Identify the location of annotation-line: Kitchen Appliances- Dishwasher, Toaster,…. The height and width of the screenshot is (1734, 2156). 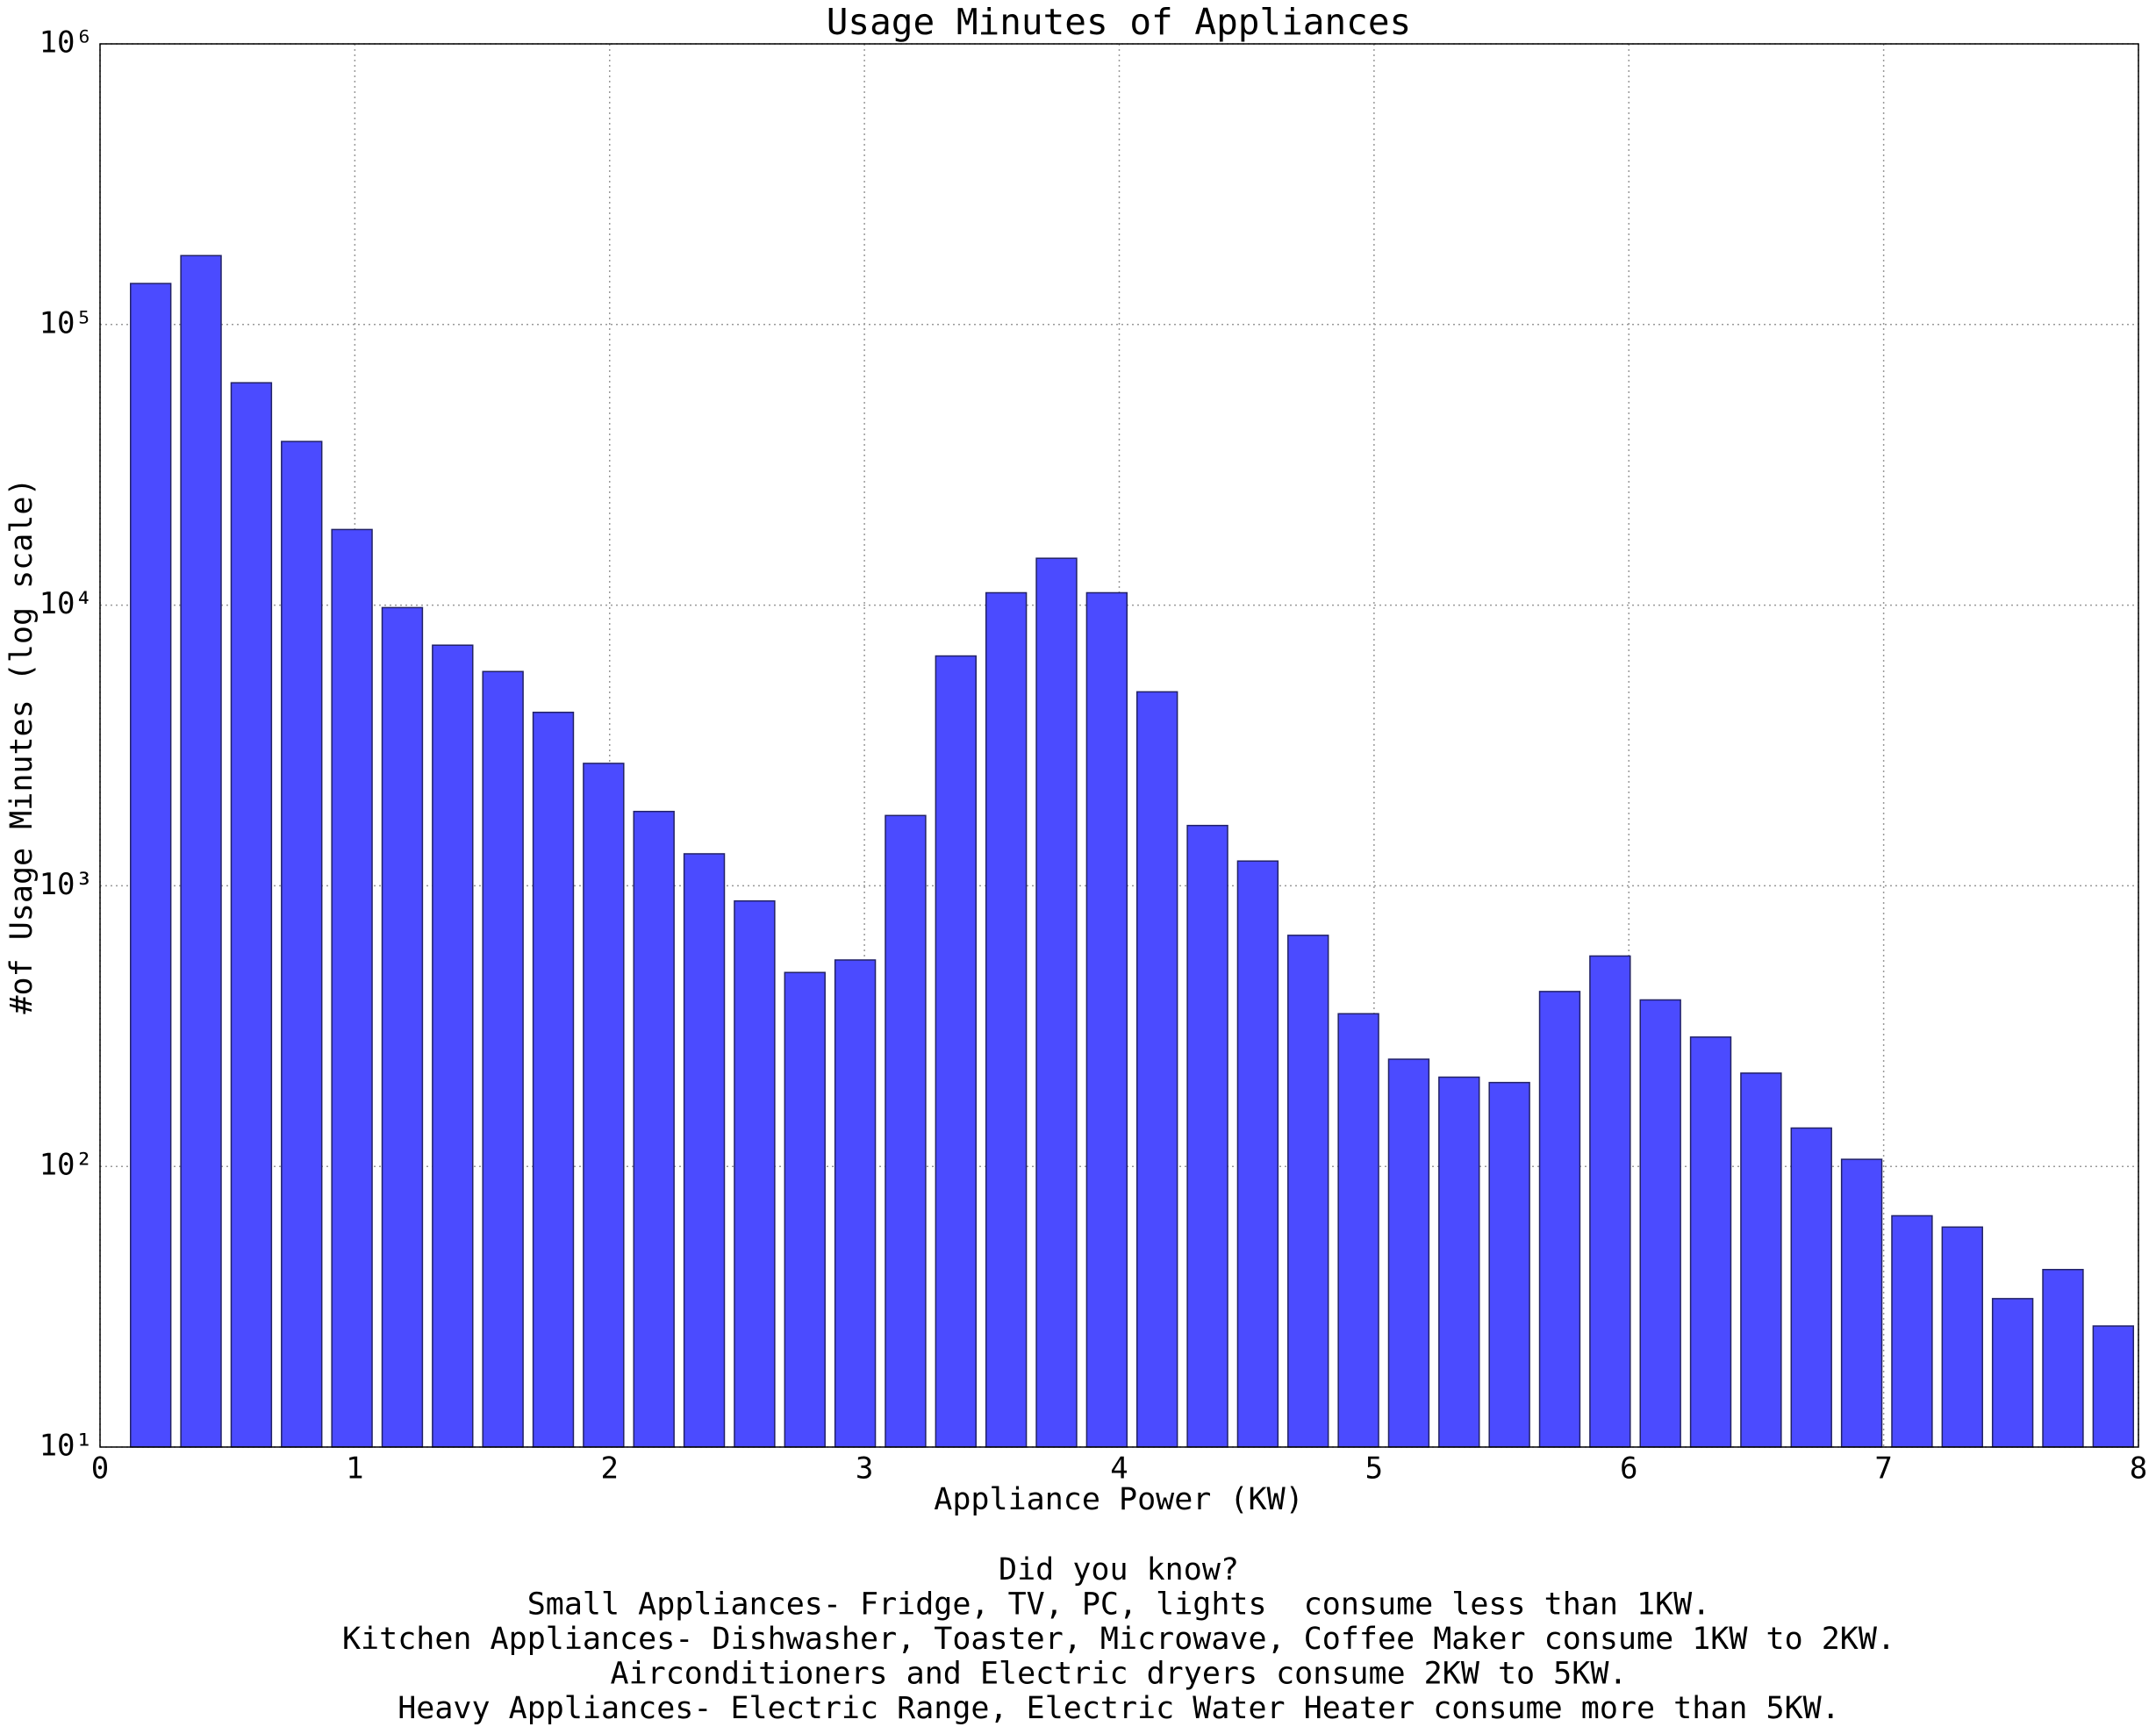
(1118, 1640).